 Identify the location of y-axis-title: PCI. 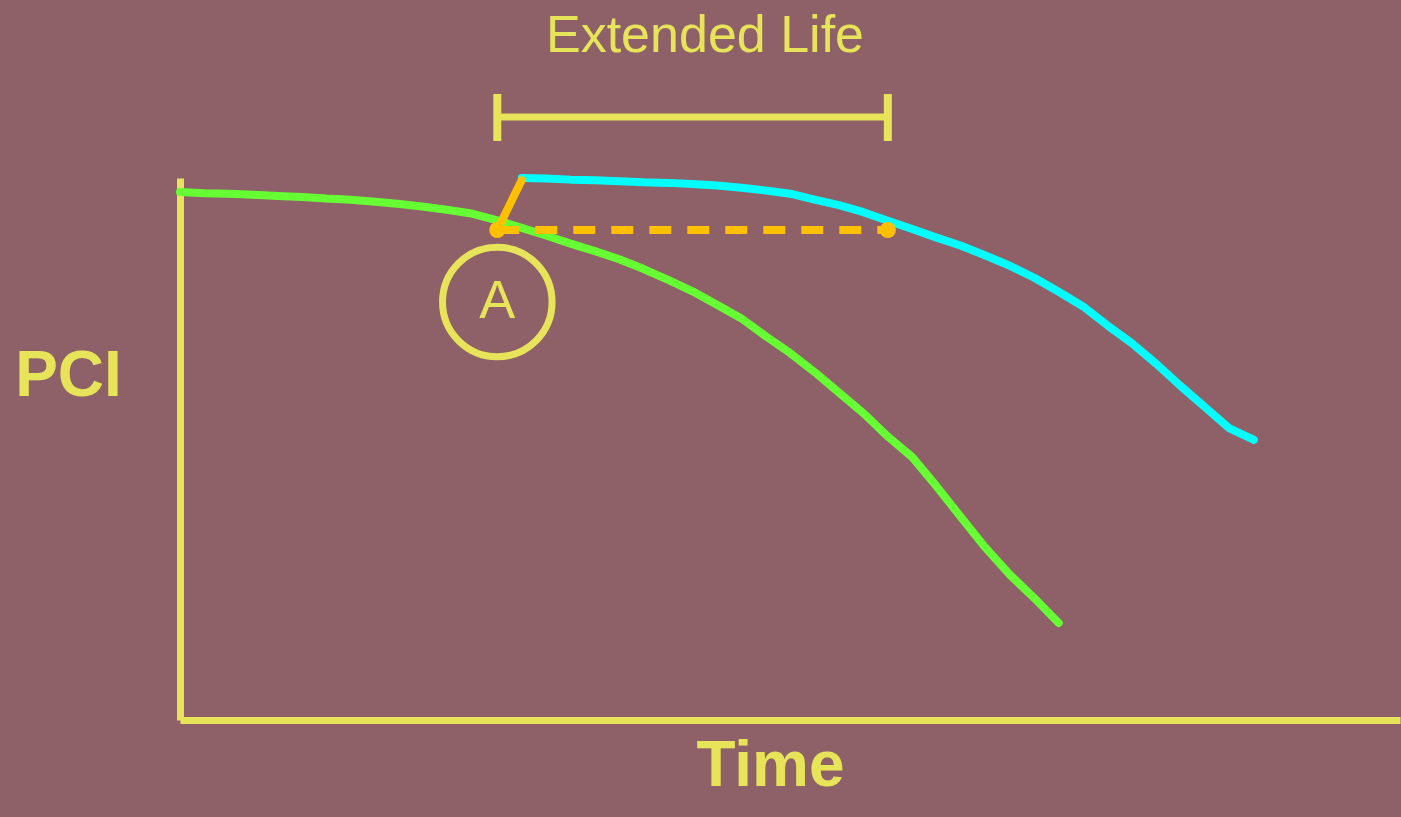
(68, 373).